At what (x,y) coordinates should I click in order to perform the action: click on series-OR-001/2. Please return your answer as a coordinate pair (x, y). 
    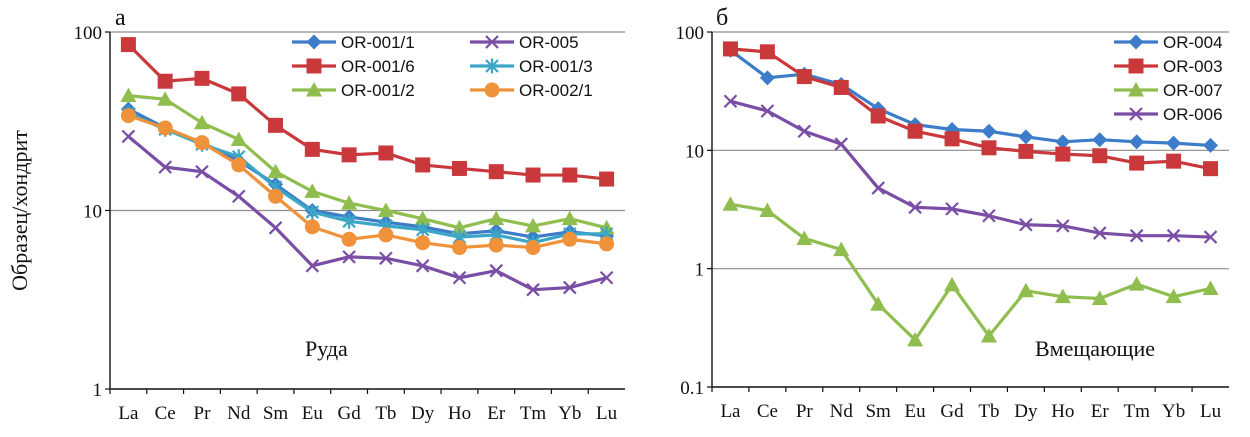
    Looking at the image, I should click on (367, 161).